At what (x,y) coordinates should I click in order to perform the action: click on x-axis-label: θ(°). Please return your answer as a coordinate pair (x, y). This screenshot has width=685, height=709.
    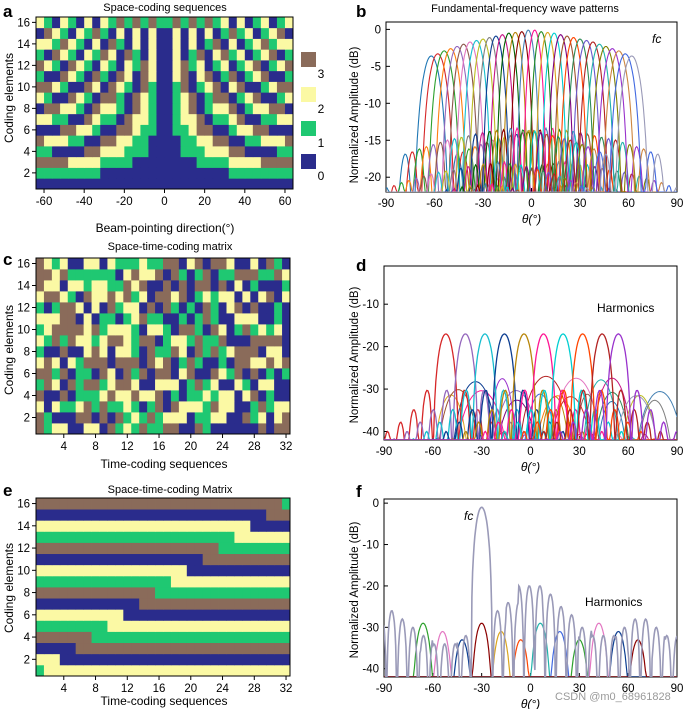
    Looking at the image, I should click on (530, 703).